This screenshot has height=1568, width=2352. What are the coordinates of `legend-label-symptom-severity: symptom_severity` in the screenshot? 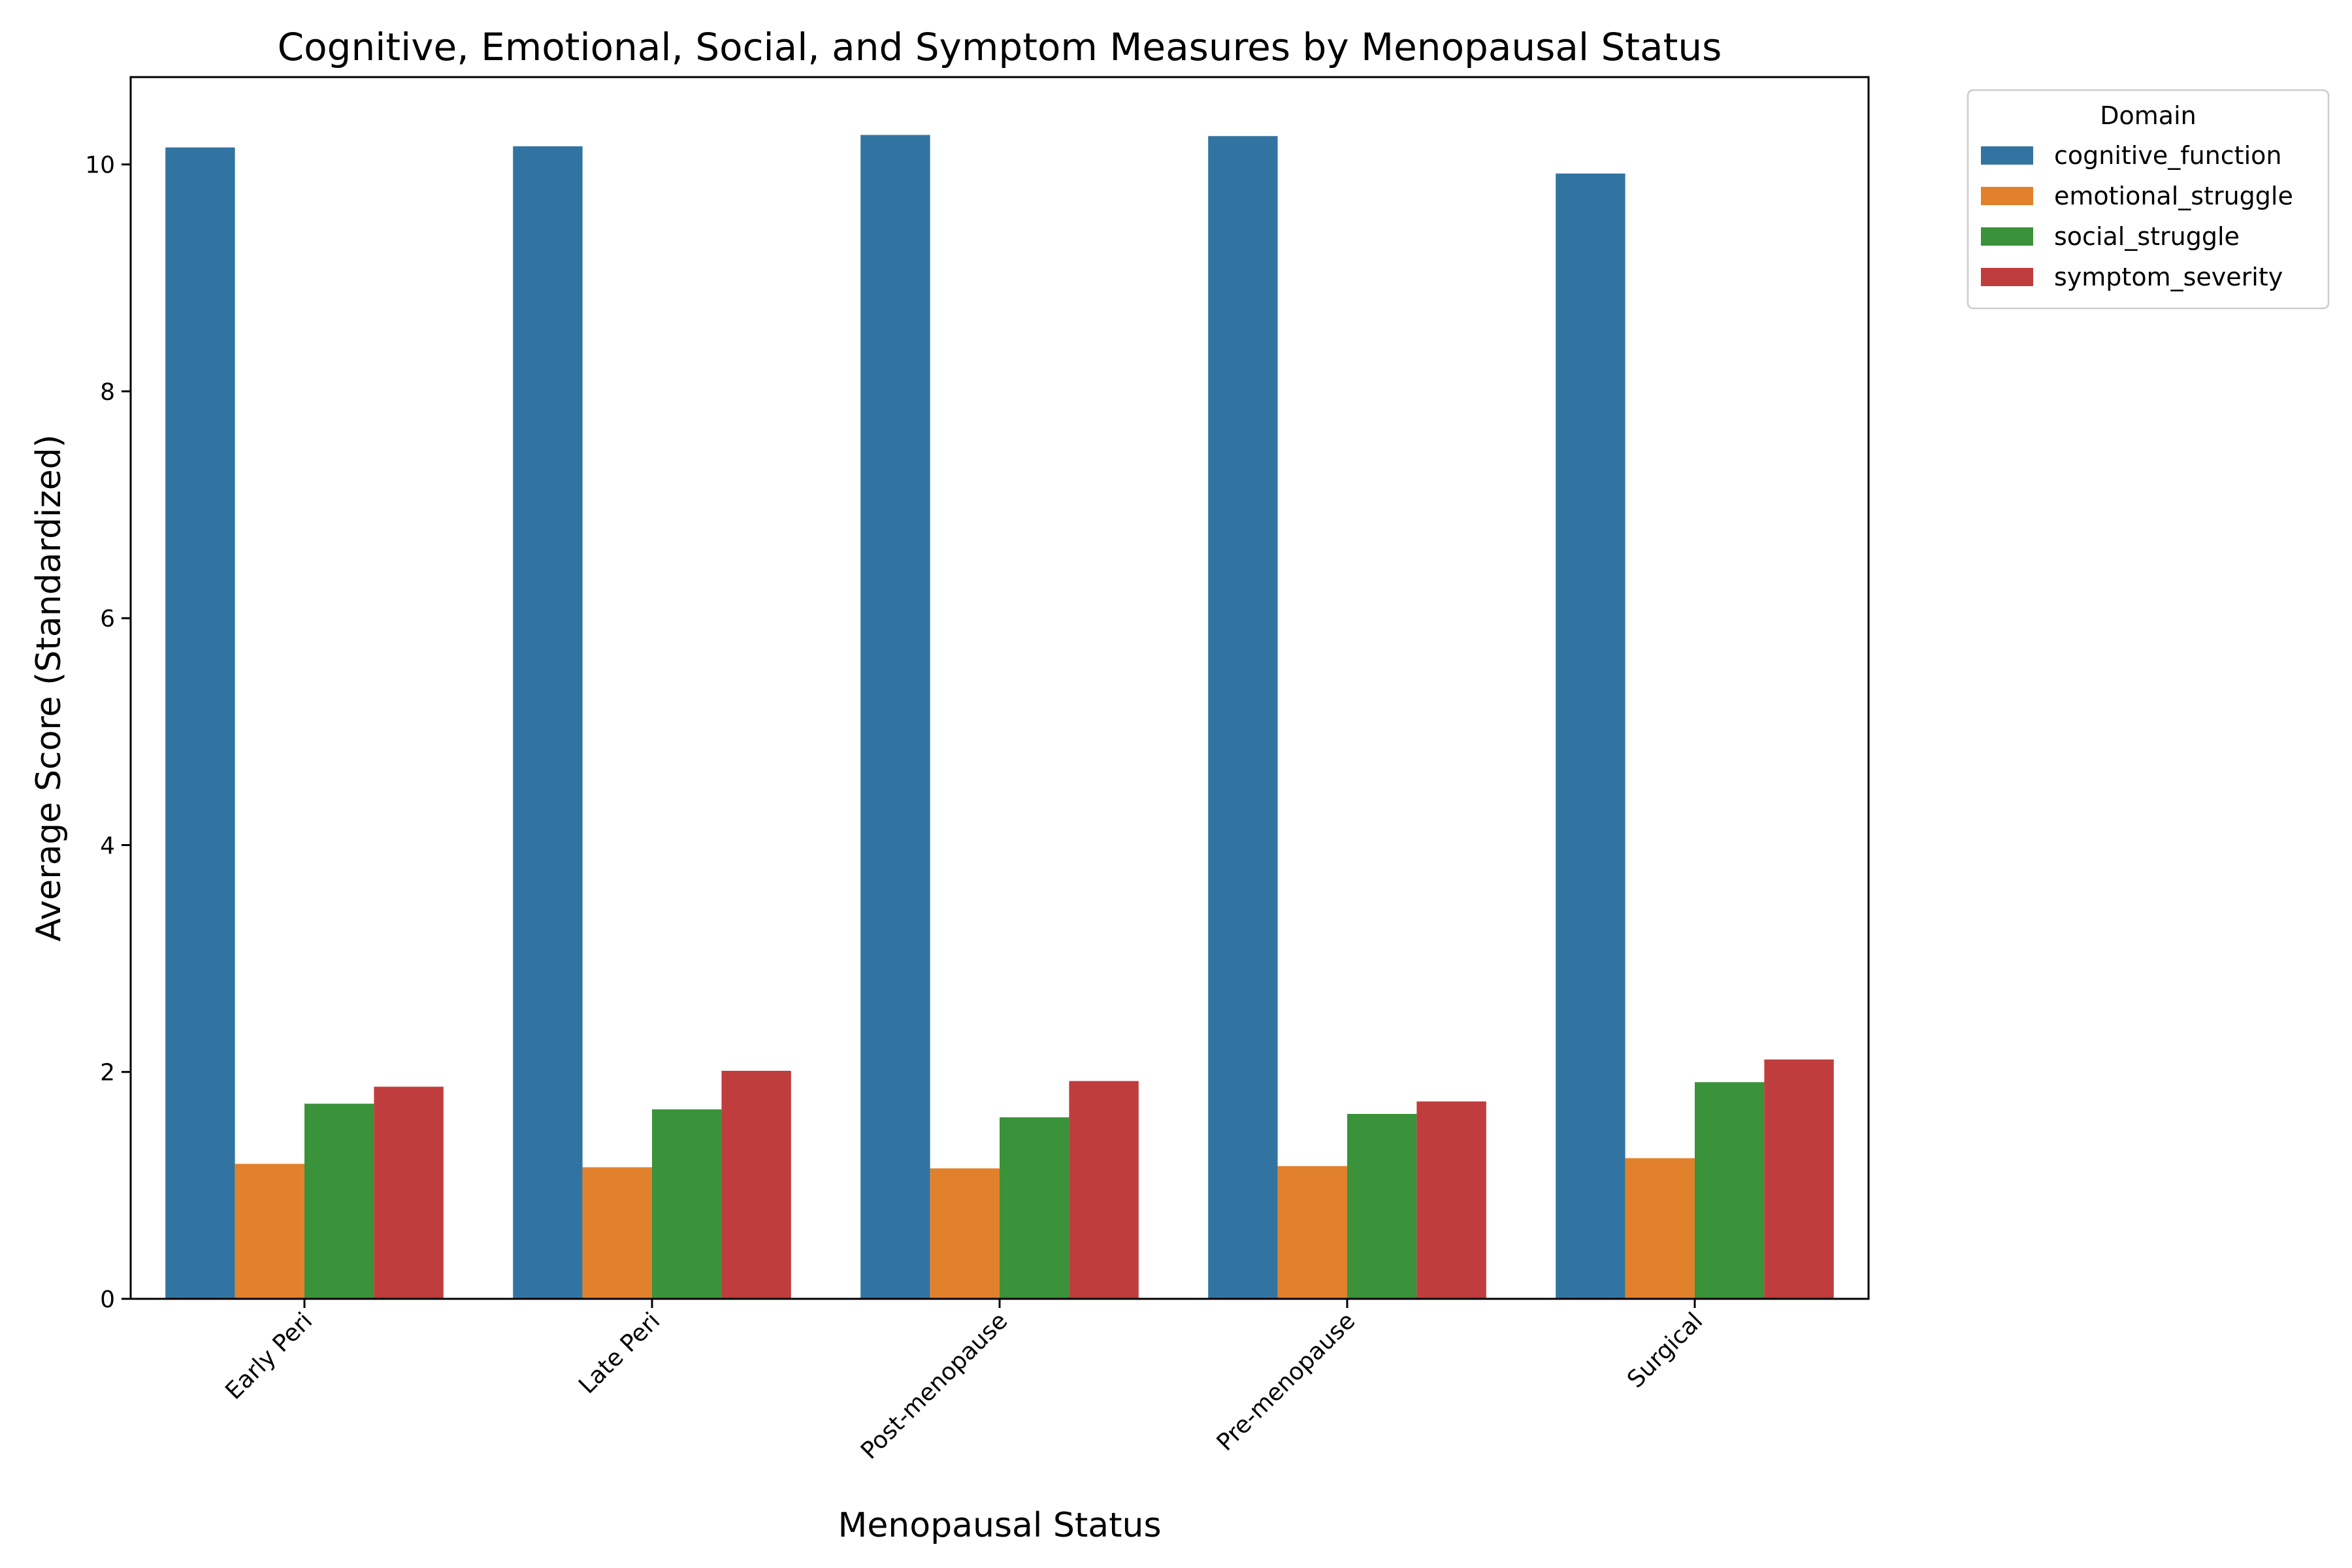 It's located at (2168, 277).